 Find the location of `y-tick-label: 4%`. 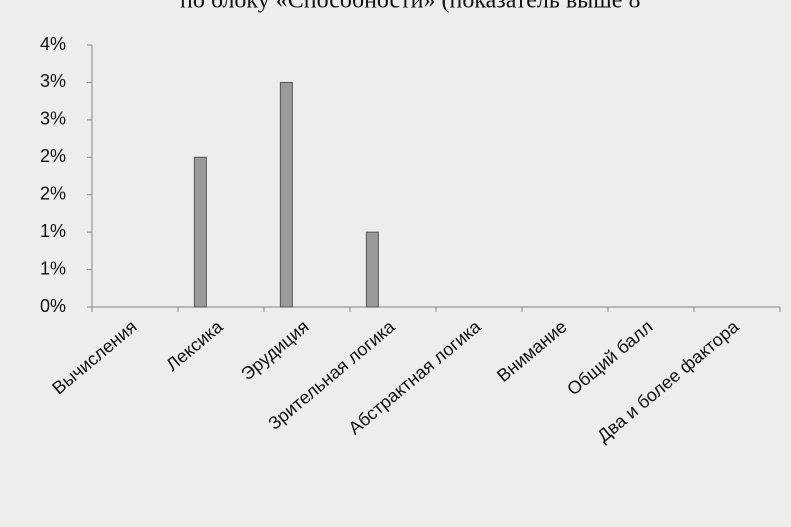

y-tick-label: 4% is located at coordinates (53, 44).